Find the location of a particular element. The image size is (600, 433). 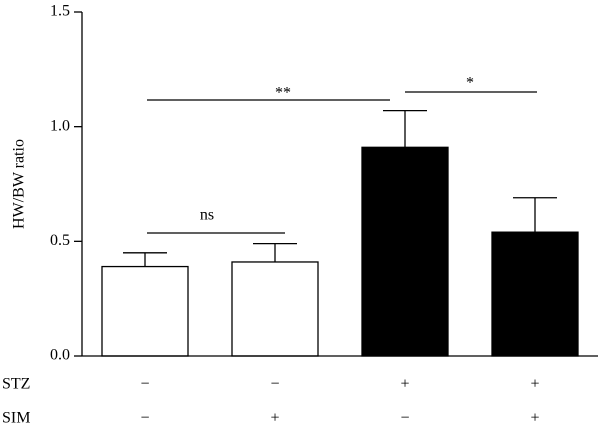

annotation: * is located at coordinates (470, 83).